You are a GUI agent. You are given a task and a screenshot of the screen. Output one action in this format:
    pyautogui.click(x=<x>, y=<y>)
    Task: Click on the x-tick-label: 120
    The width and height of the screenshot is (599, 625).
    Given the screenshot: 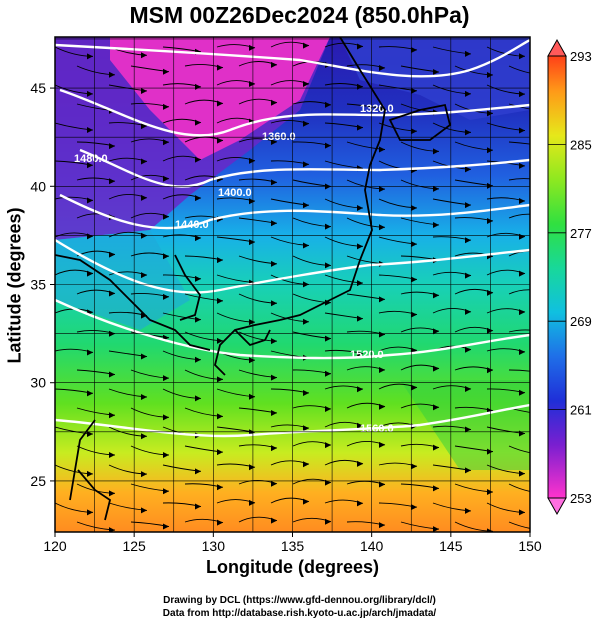 What is the action you would take?
    pyautogui.click(x=55, y=546)
    